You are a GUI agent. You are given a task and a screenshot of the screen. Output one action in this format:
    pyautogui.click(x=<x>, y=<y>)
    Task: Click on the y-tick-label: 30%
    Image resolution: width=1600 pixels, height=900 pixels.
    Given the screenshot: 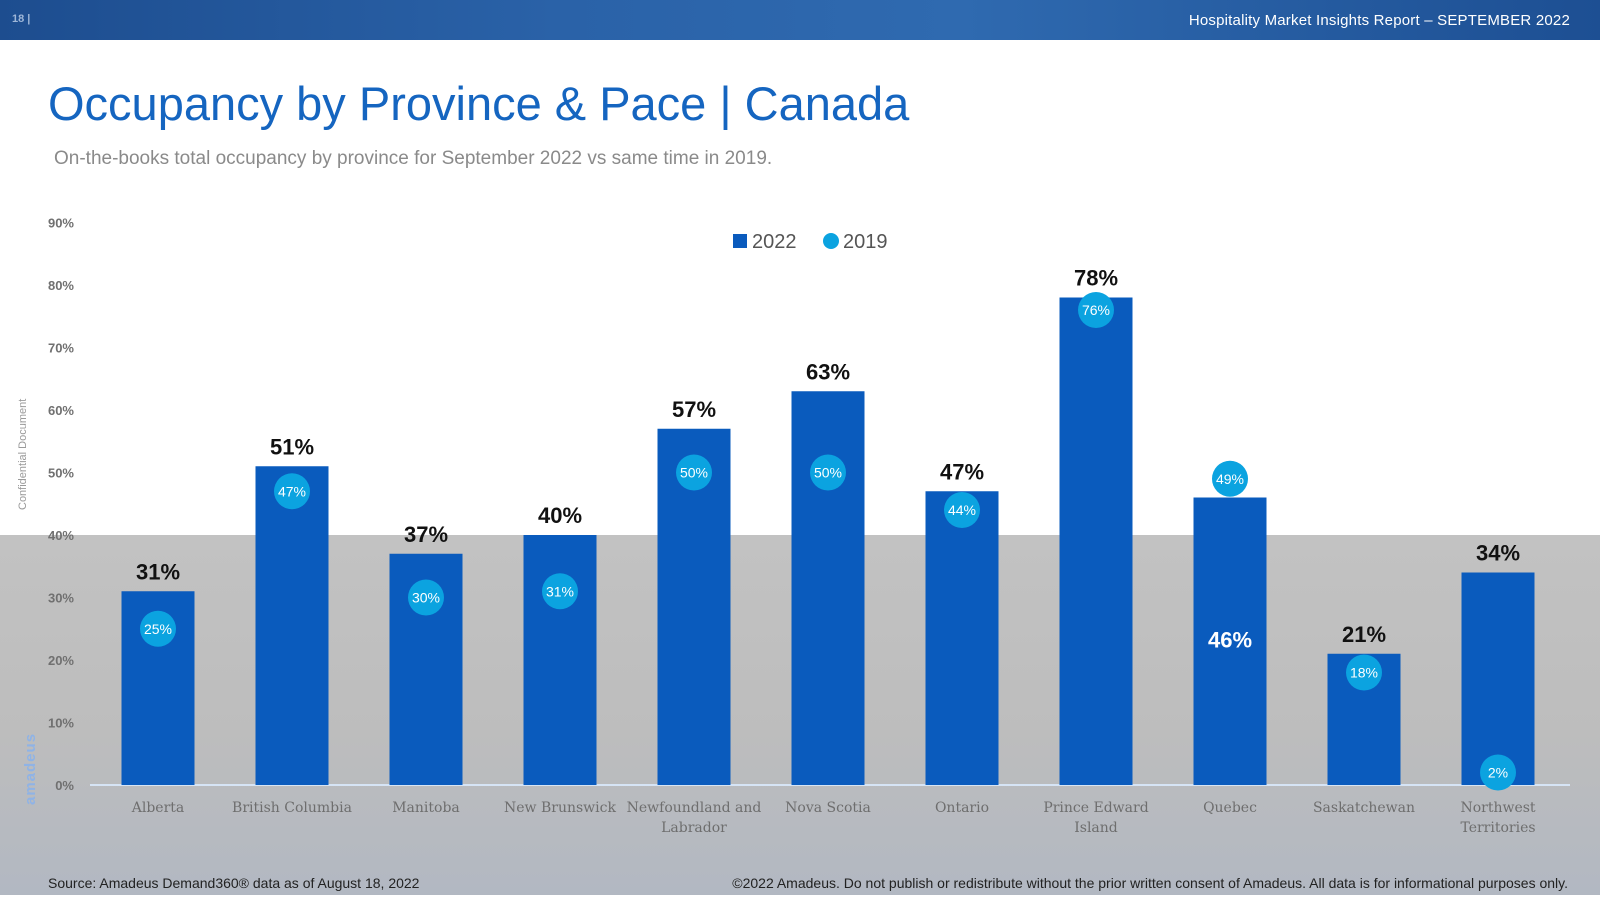 What is the action you would take?
    pyautogui.click(x=61, y=598)
    